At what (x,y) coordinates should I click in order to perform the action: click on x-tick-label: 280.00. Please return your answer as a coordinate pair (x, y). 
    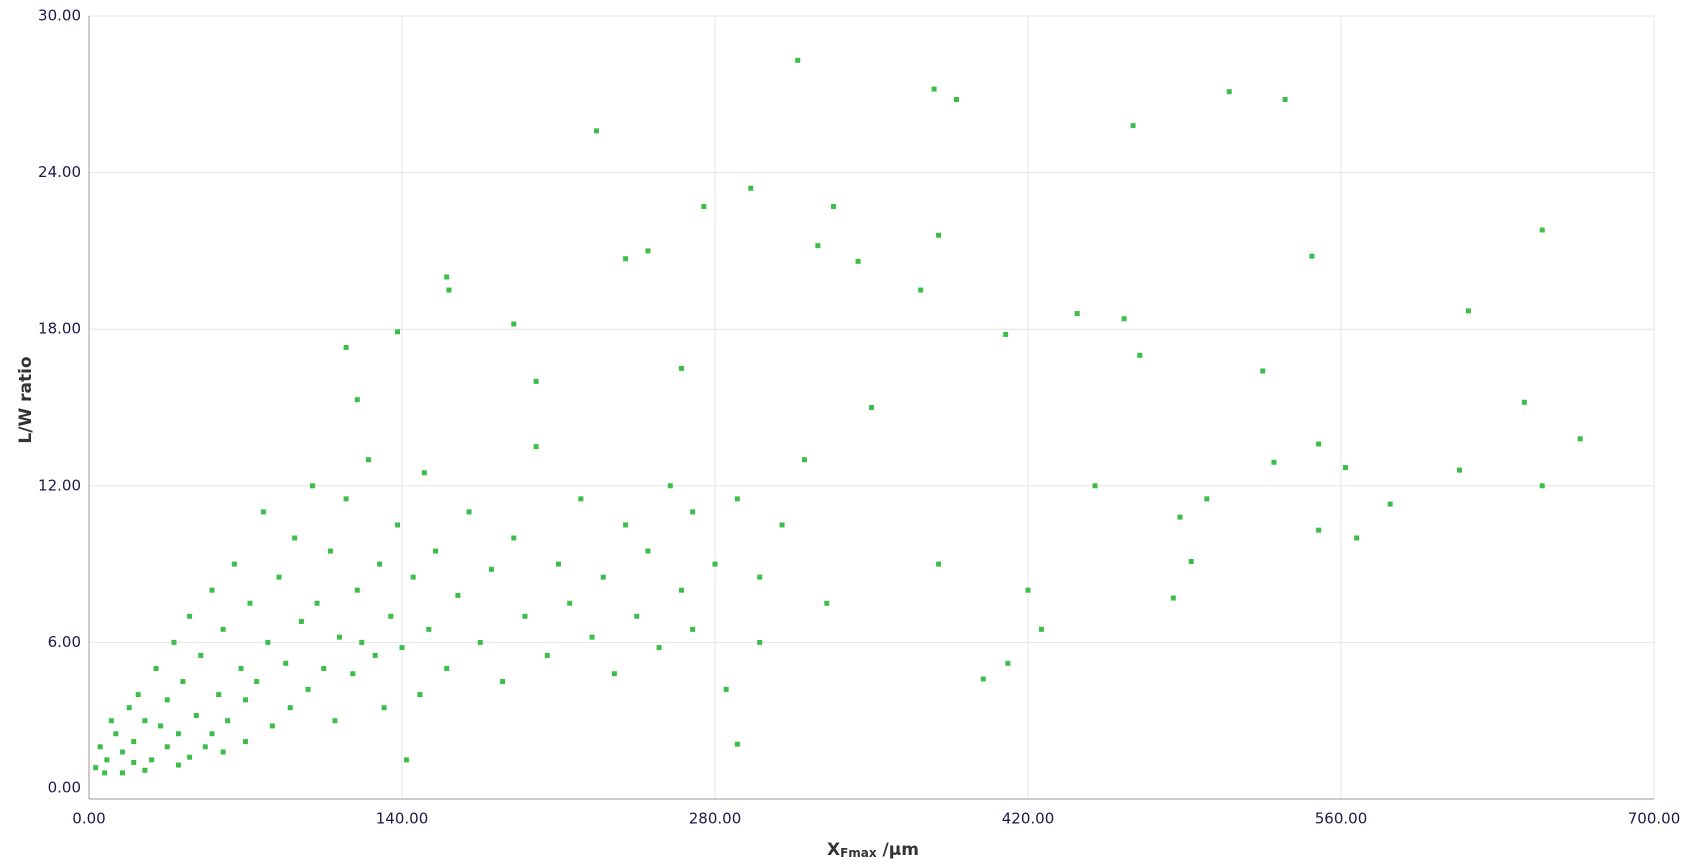
    Looking at the image, I should click on (715, 819).